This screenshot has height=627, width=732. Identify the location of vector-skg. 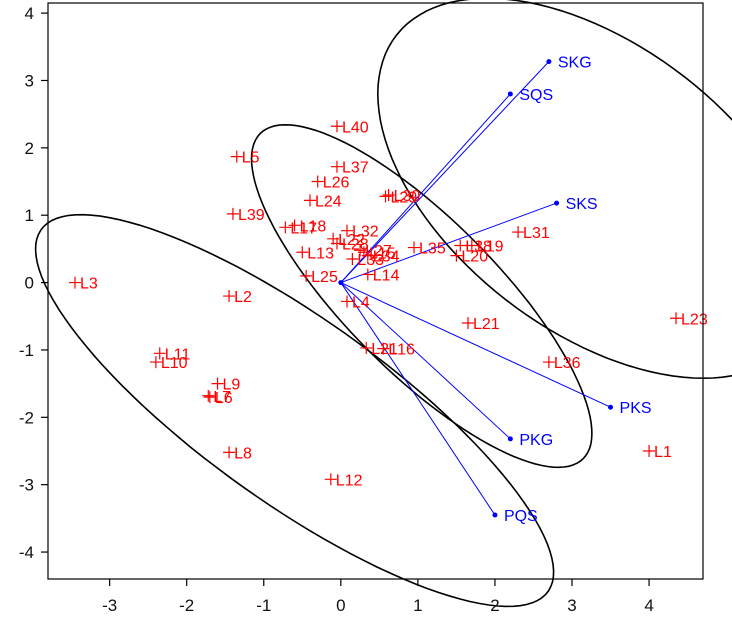
(445, 172).